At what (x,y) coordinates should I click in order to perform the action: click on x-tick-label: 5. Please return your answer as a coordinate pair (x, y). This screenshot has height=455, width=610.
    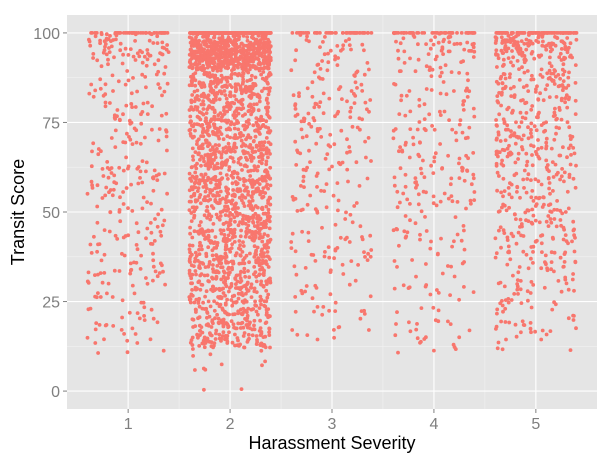
    Looking at the image, I should click on (535, 424).